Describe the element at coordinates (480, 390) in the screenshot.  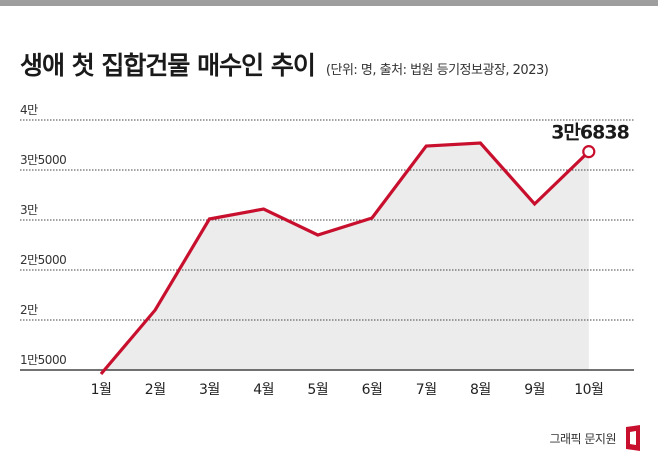
I see `x-tick-label: 8월` at that location.